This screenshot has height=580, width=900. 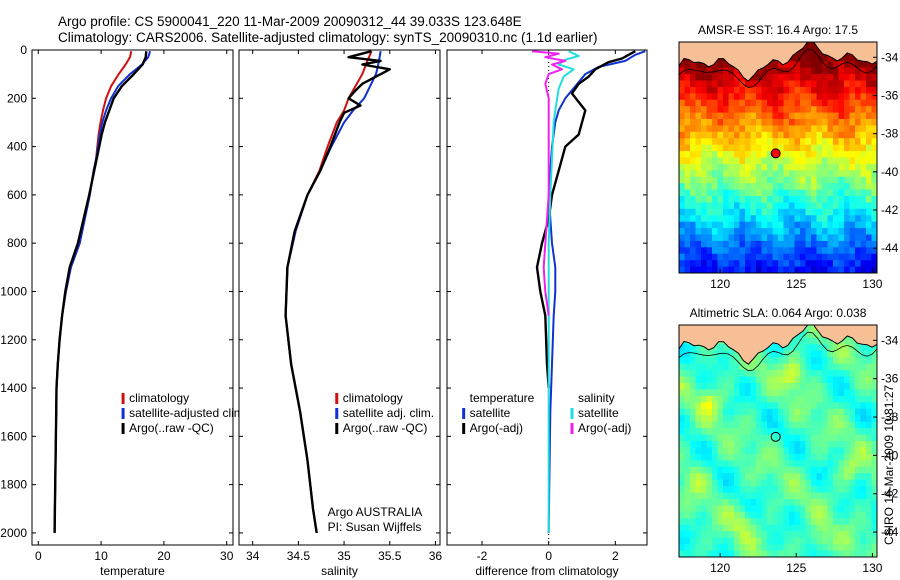 I want to click on temperature-xtick-label: 30, so click(x=227, y=556).